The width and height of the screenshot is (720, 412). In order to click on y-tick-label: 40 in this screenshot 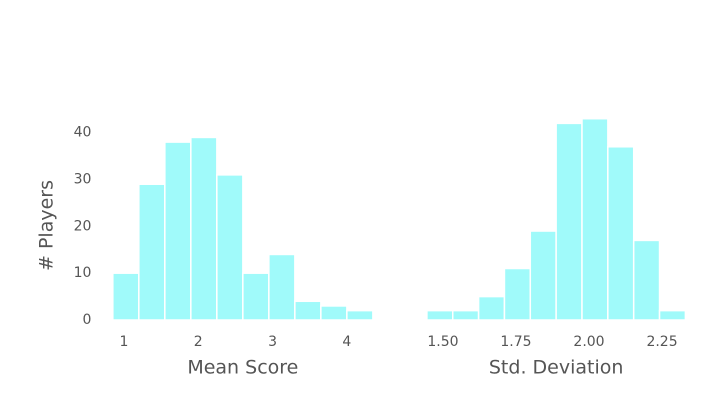, I will do `click(83, 133)`.